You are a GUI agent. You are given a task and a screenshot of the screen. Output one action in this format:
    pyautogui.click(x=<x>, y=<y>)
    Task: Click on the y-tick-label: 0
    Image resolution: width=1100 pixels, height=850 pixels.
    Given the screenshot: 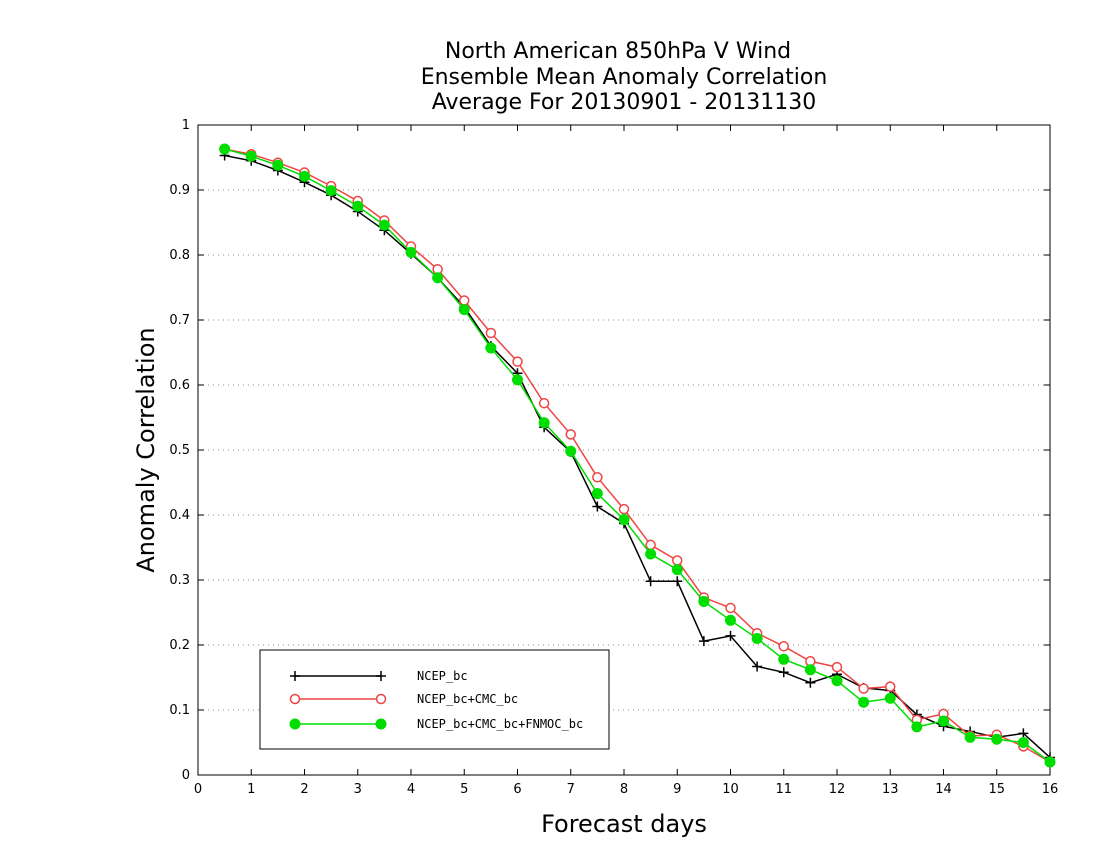 What is the action you would take?
    pyautogui.click(x=186, y=775)
    